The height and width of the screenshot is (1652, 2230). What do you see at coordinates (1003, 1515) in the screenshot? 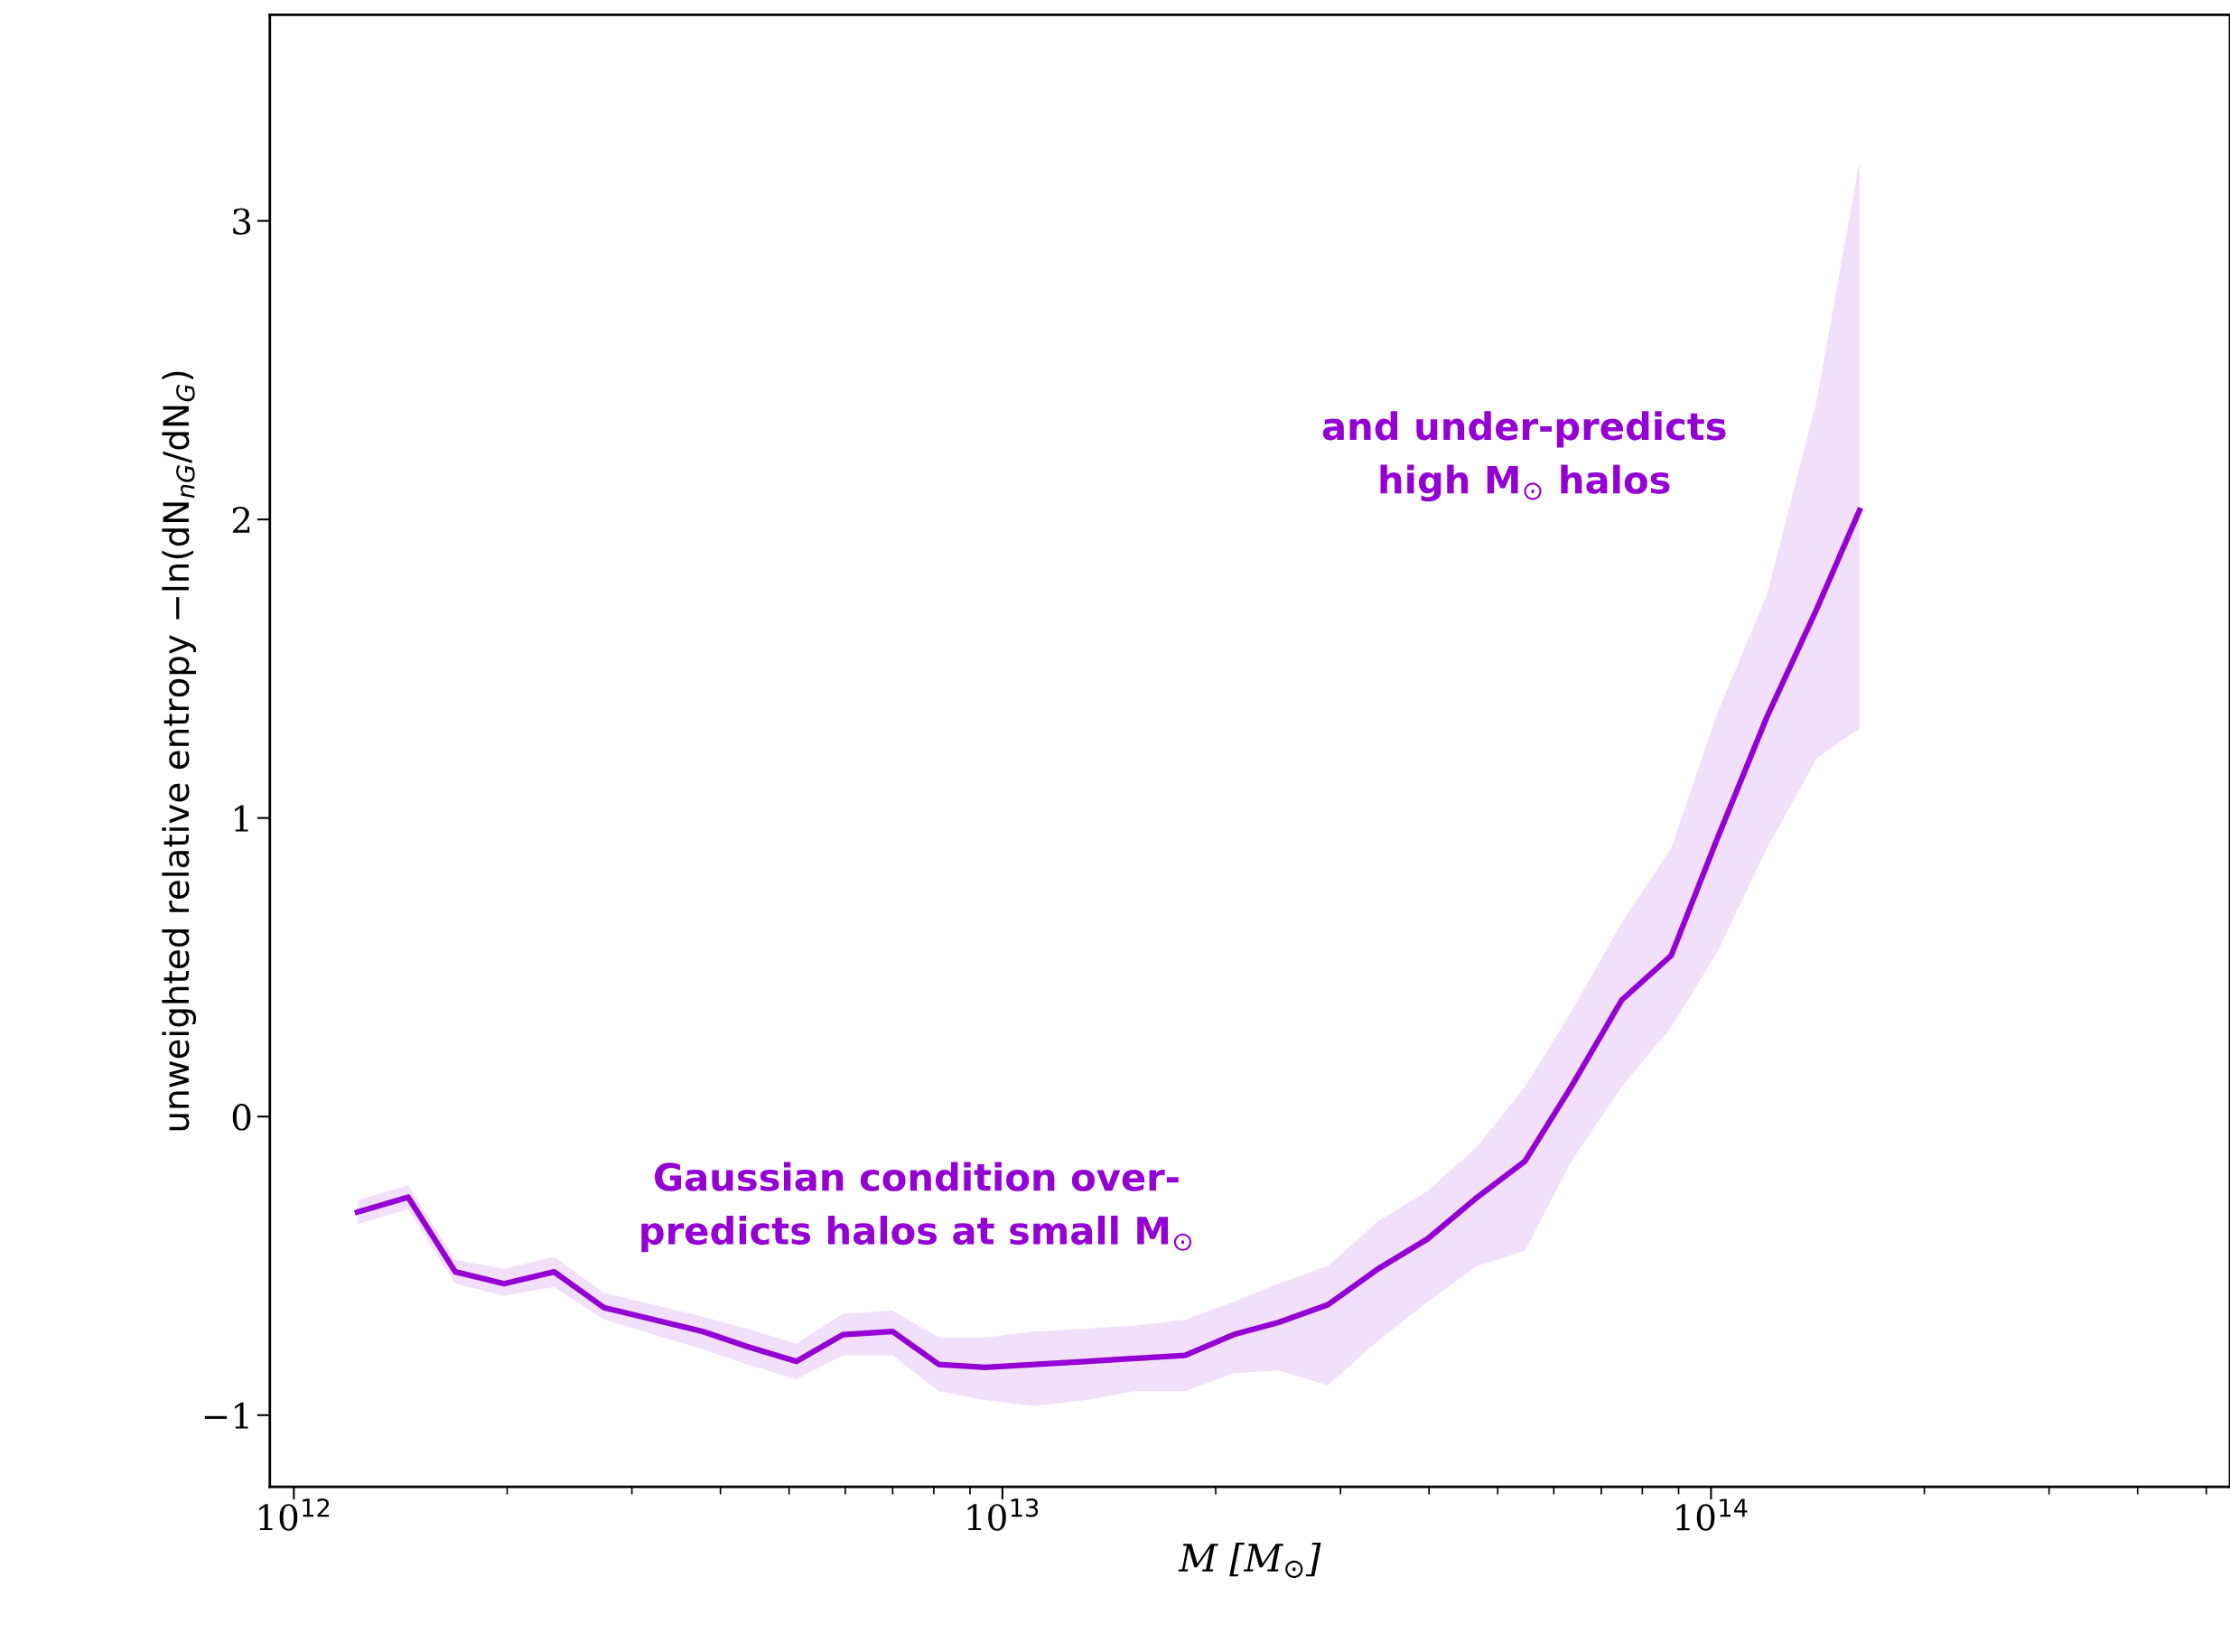
I see `x-tick-label: 10$^{13}$` at bounding box center [1003, 1515].